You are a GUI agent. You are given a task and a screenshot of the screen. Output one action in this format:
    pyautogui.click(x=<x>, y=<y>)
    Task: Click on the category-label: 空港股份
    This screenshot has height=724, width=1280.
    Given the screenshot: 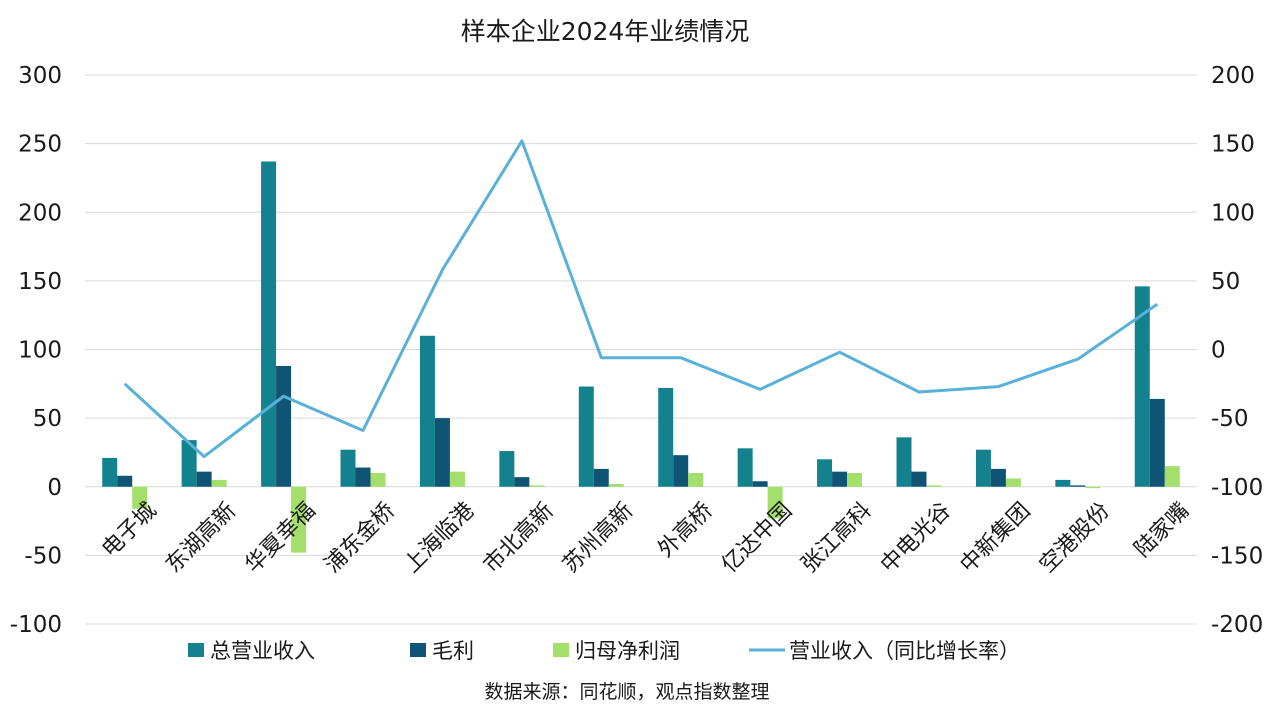 What is the action you would take?
    pyautogui.click(x=1075, y=538)
    